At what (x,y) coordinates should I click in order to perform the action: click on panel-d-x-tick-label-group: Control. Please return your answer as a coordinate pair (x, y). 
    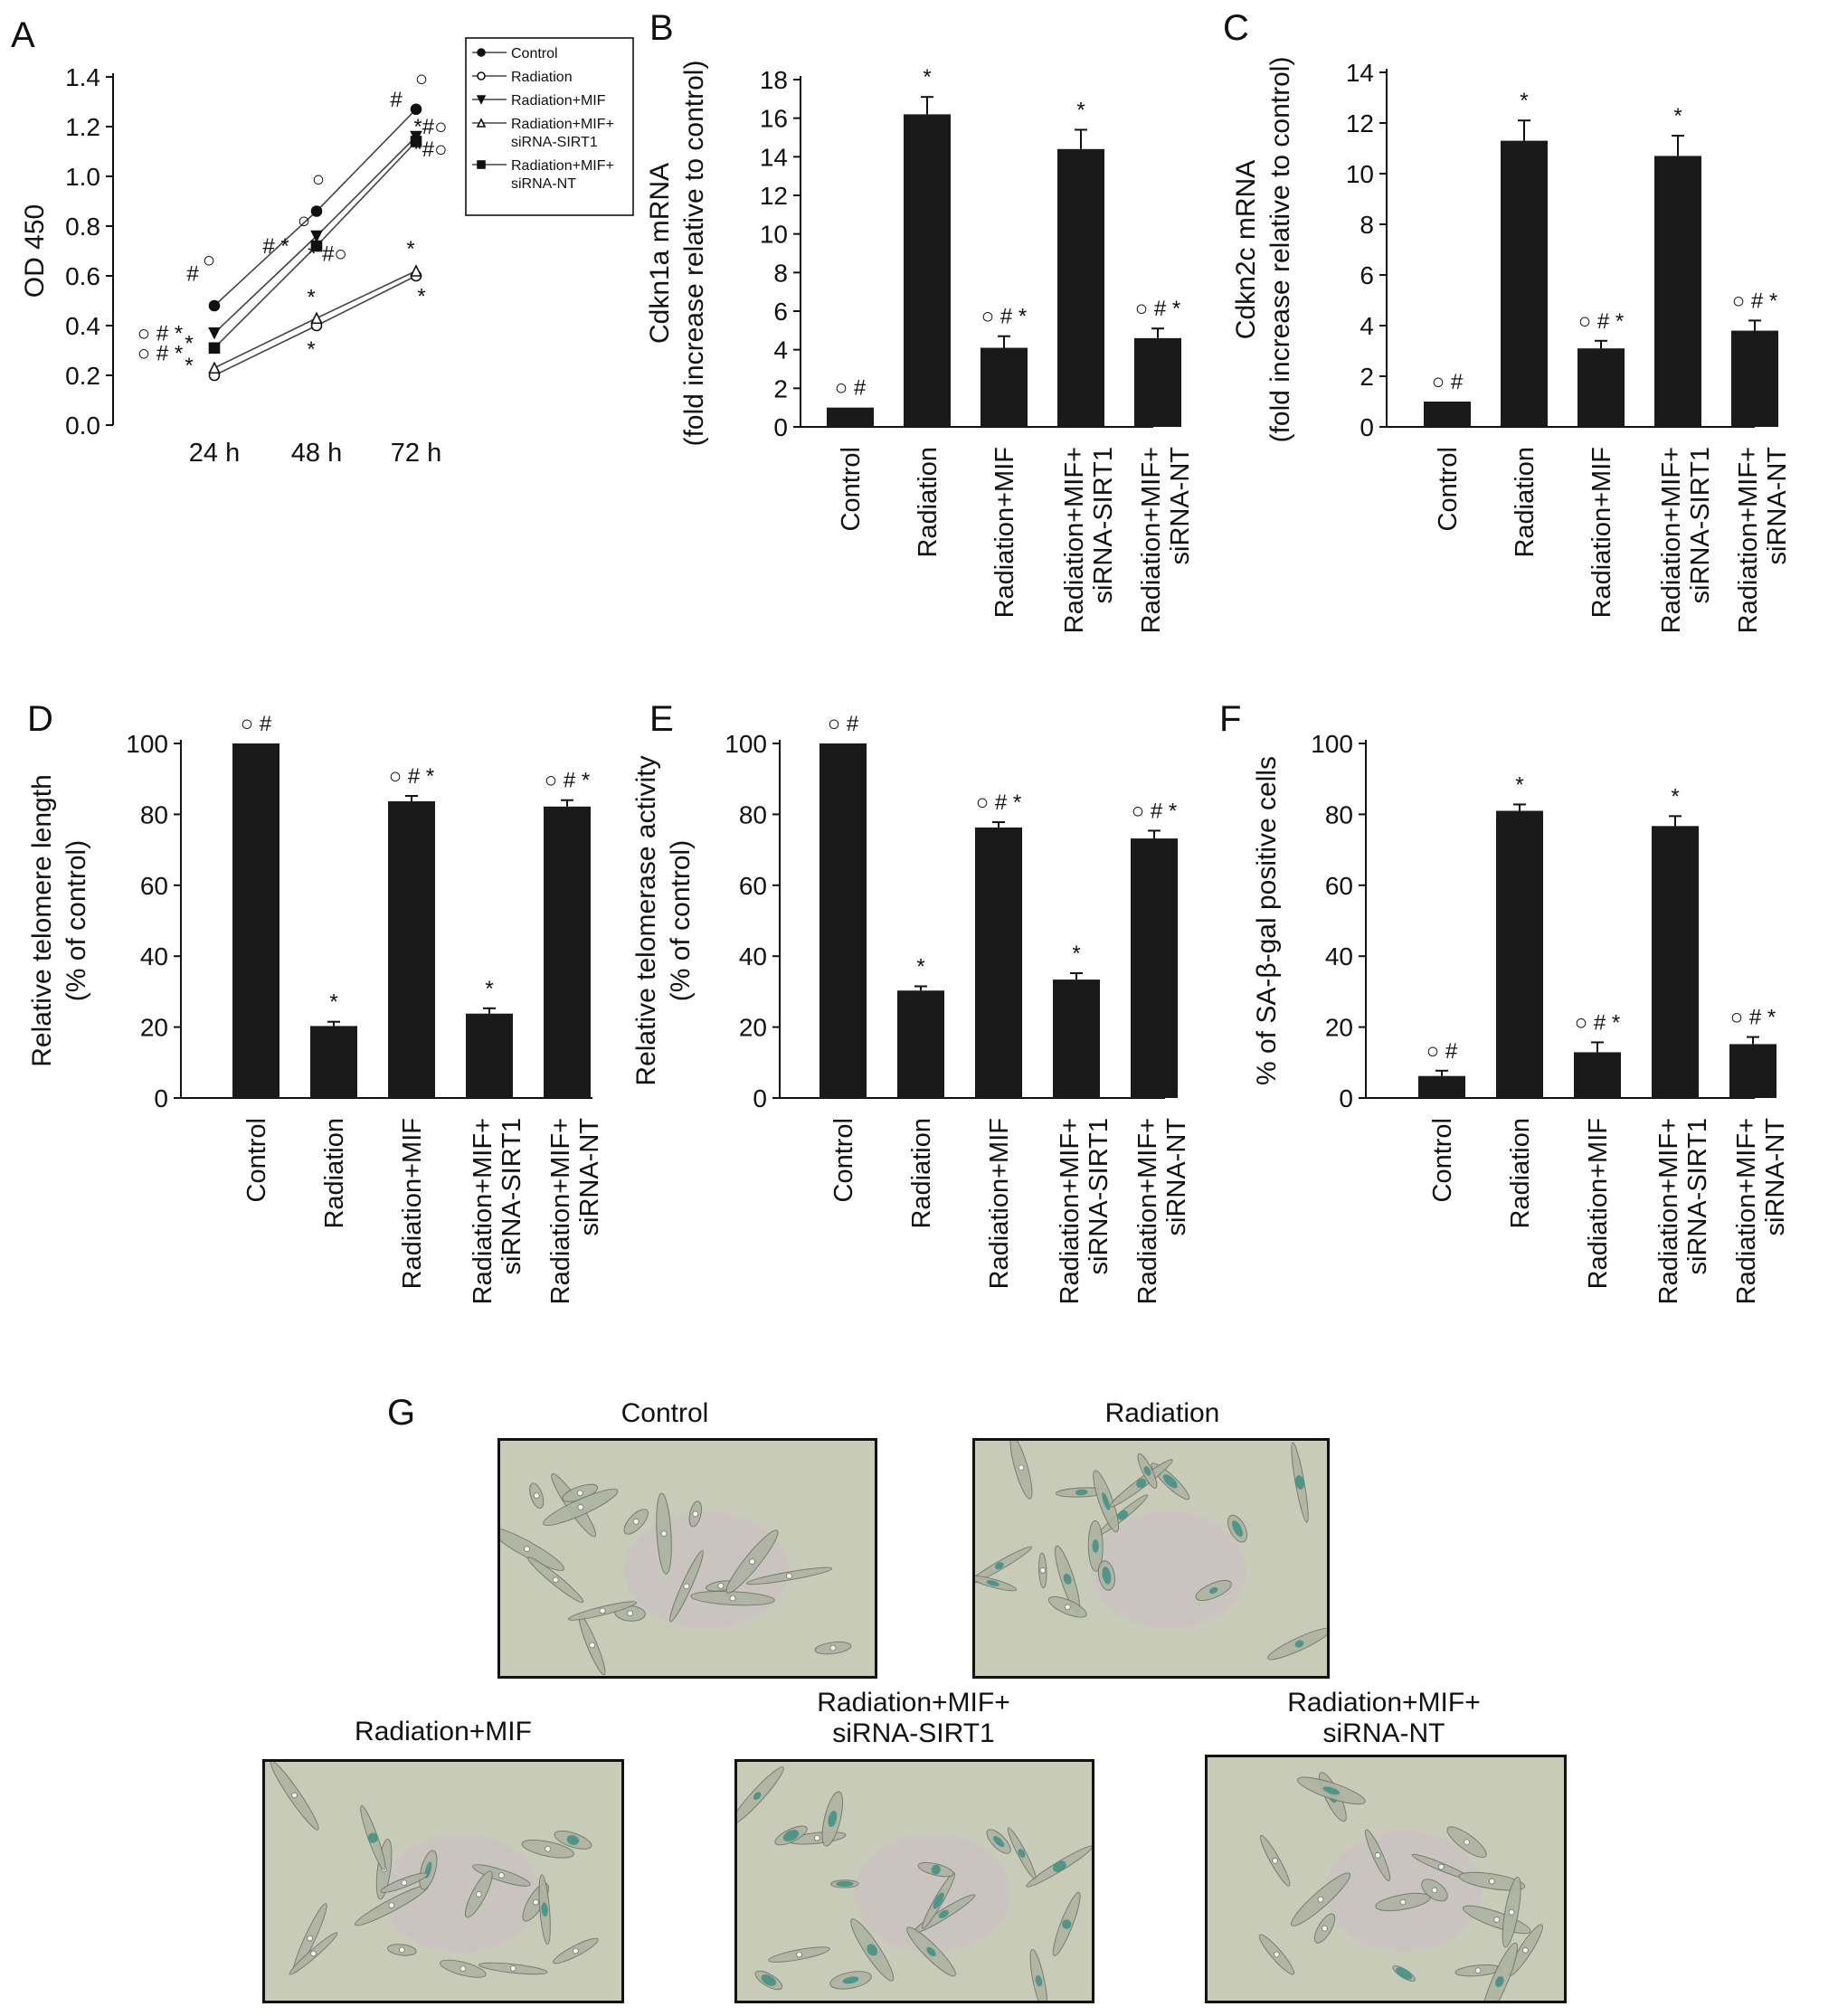
    Looking at the image, I should click on (256, 1160).